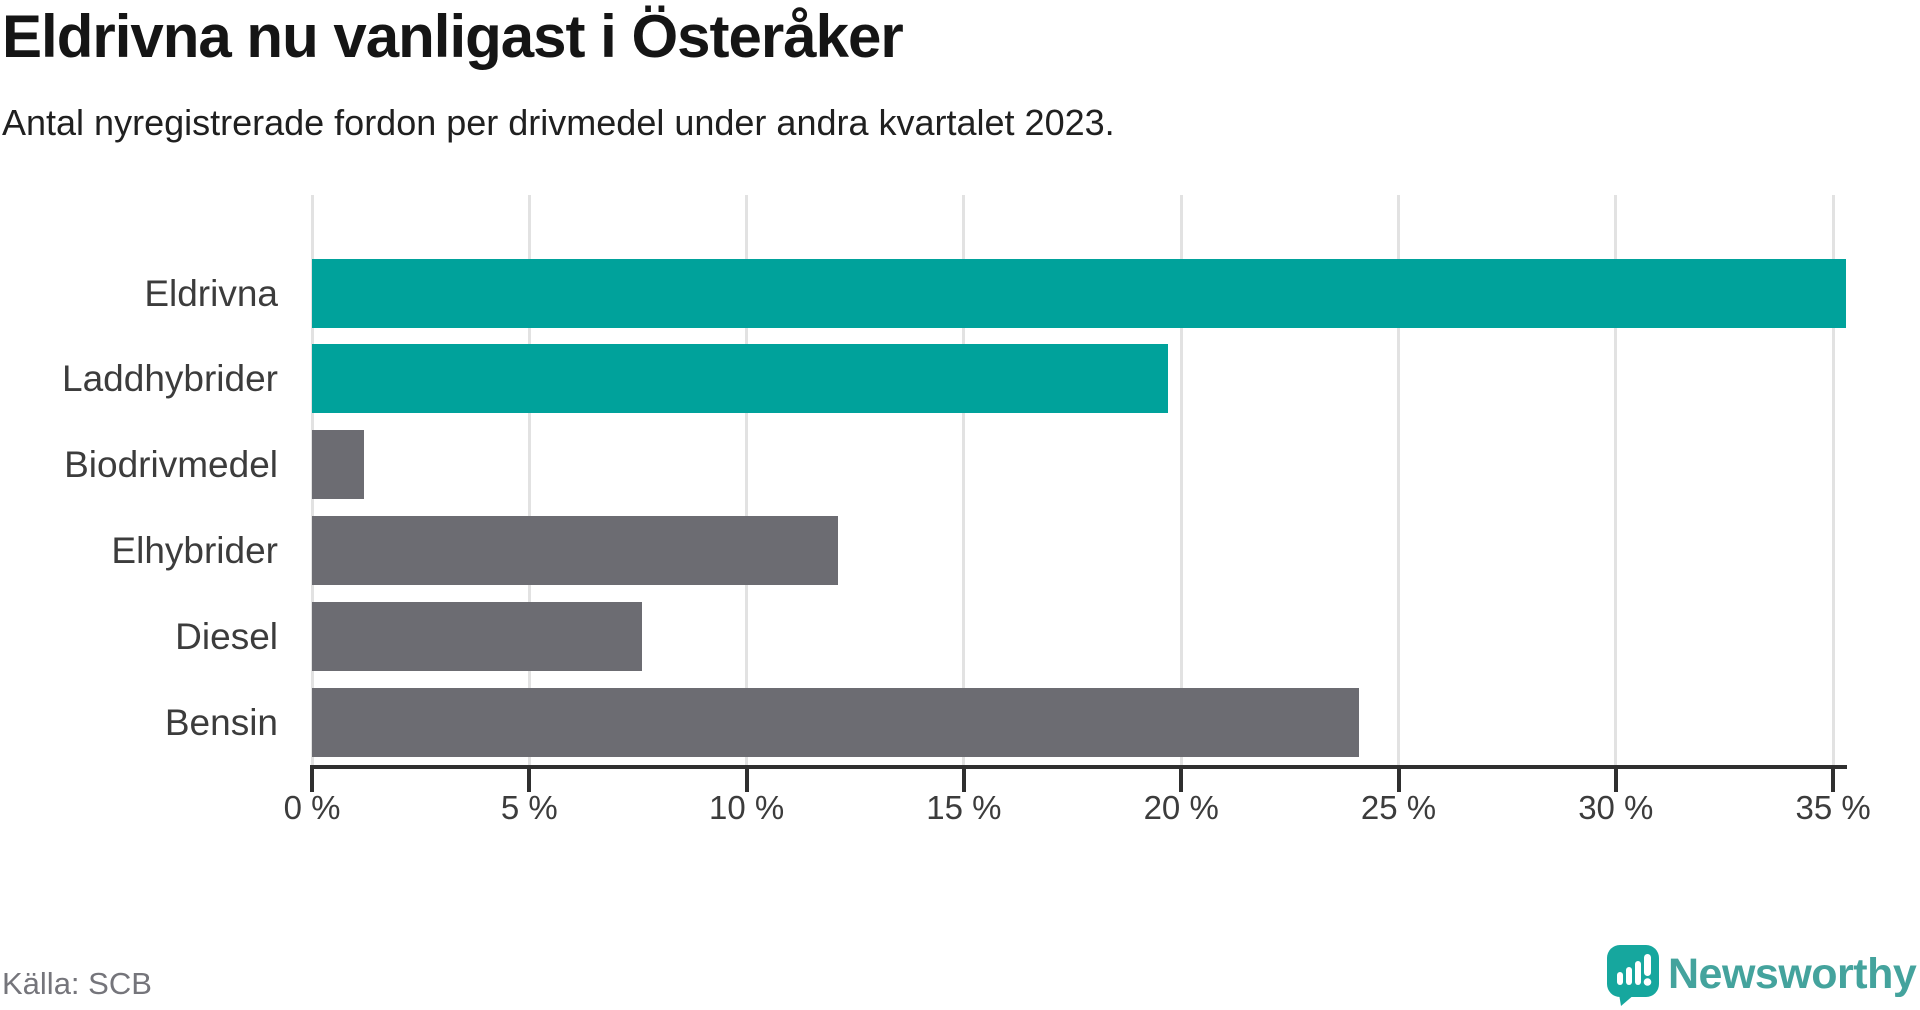 This screenshot has width=1920, height=1010. I want to click on source-label: Källa: SCB, so click(77, 983).